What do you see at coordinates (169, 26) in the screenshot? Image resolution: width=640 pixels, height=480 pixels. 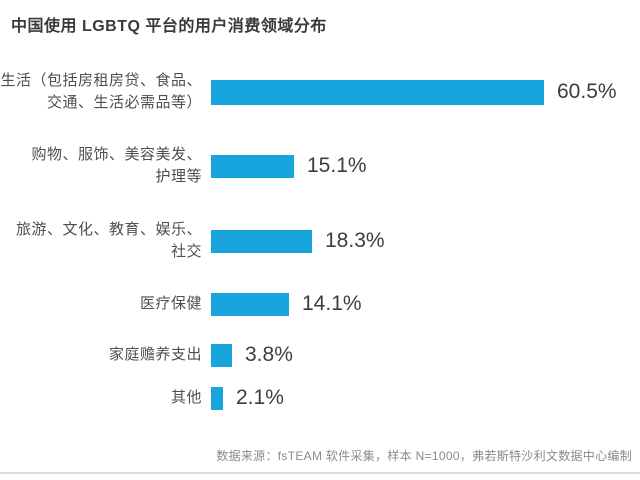 I see `chart-title: 中国使用 LGBTQ 平台的用户消费领域分布` at bounding box center [169, 26].